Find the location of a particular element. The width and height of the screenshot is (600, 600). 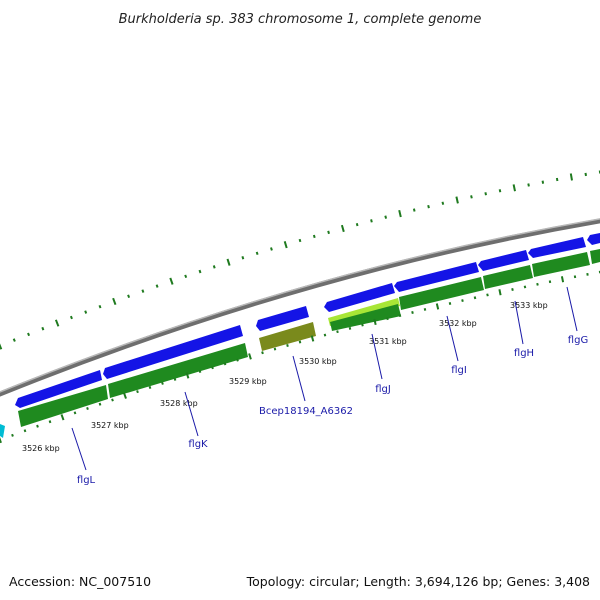

scale-label-3530: 3530 kbp is located at coordinates (318, 361).